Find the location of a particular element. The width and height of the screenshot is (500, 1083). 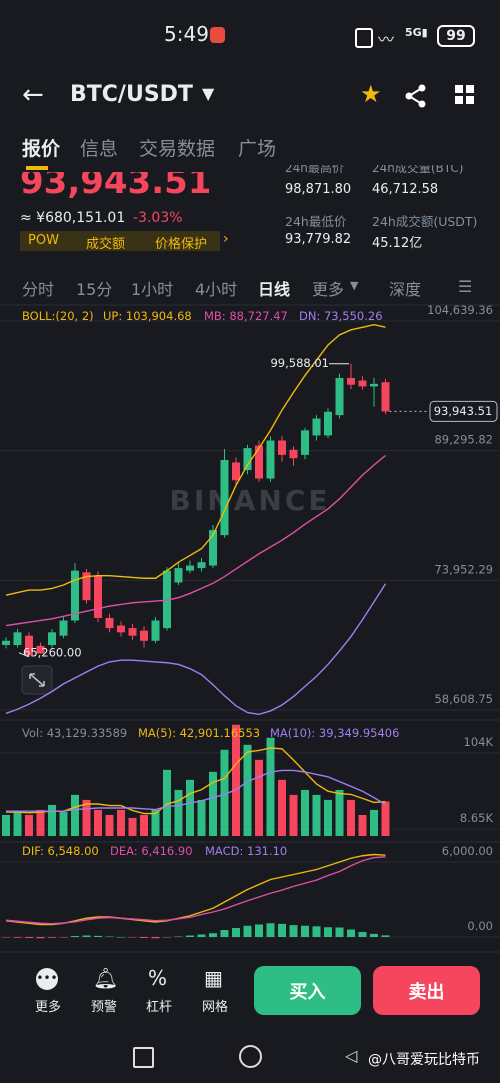

battery: 99 is located at coordinates (456, 36).